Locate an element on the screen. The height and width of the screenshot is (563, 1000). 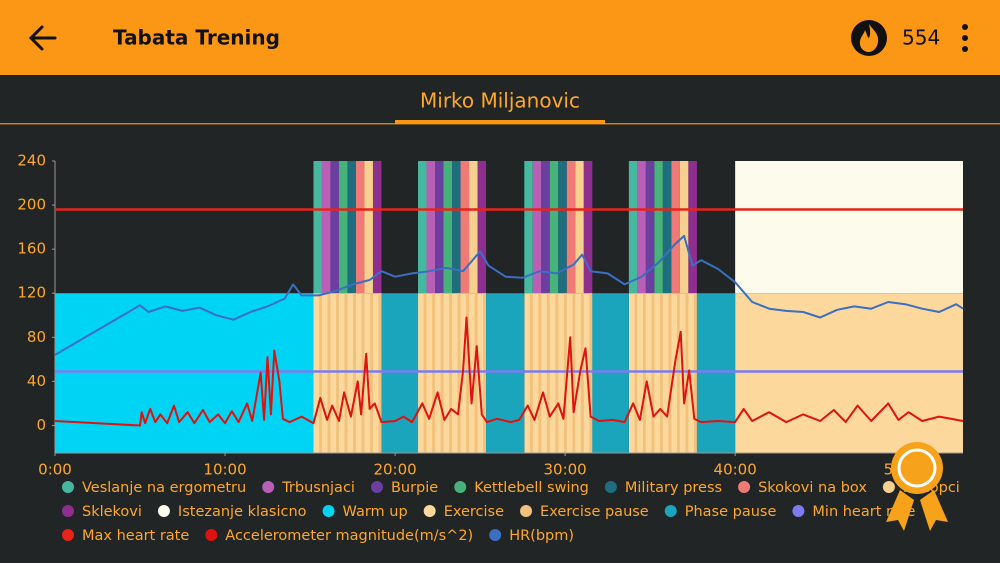
tab-indicator is located at coordinates (500, 122).